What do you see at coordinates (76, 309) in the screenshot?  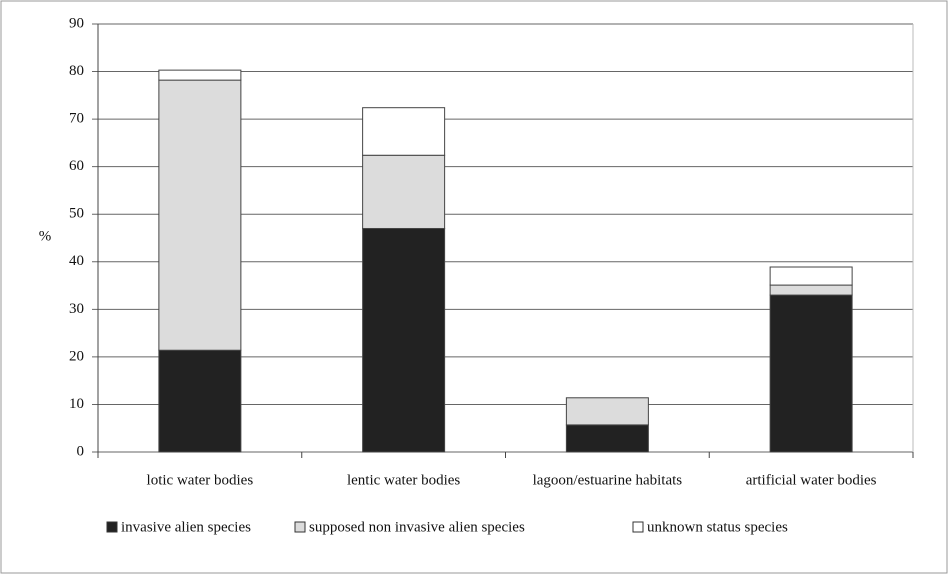 I see `y-tick-label: 30` at bounding box center [76, 309].